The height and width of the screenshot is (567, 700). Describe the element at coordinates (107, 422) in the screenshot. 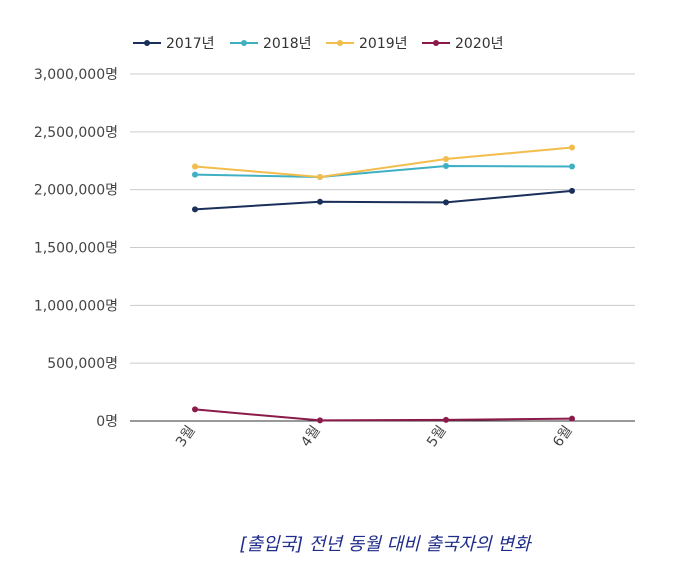

I see `y-tick-label: 0명` at that location.